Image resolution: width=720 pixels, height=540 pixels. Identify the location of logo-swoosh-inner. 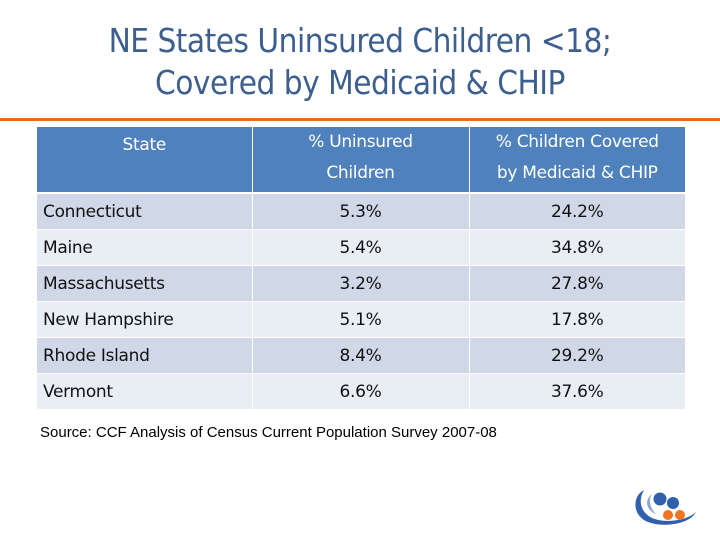
(651, 504).